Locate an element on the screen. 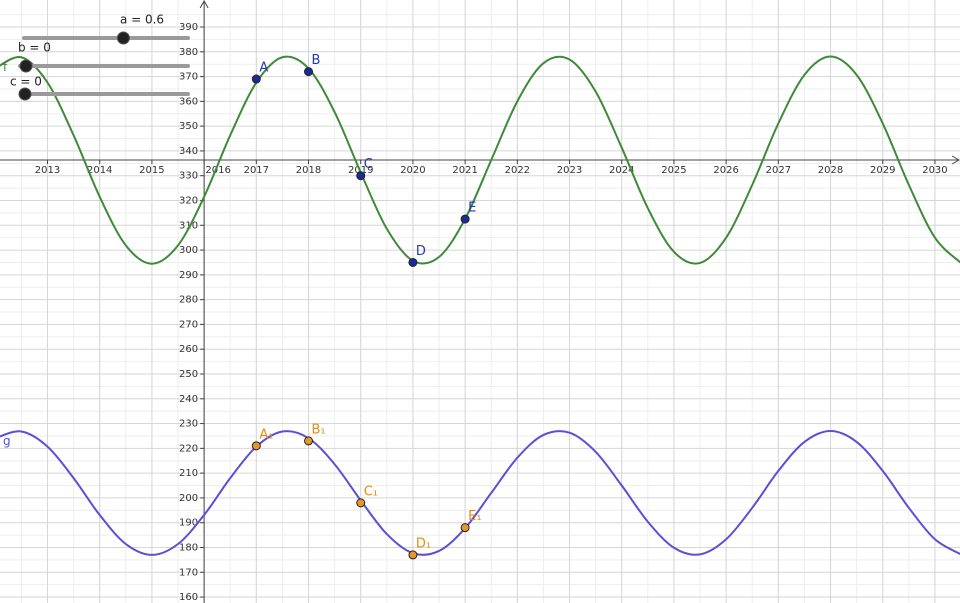 This screenshot has width=960, height=603. x-tick-label: 2023 is located at coordinates (569, 170).